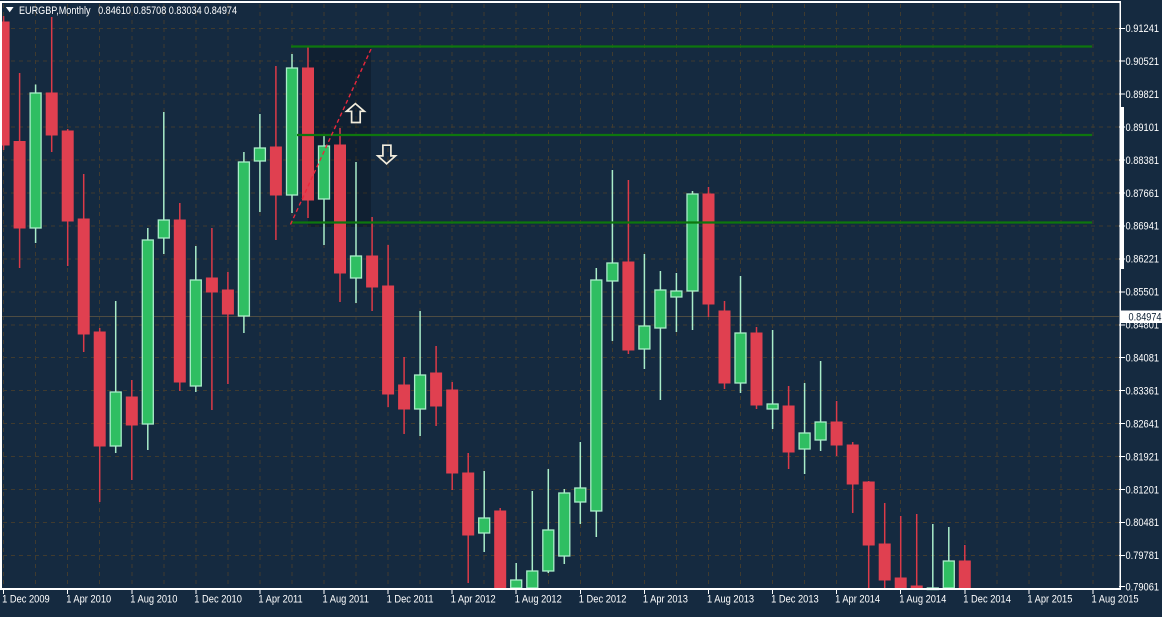  I want to click on svg-text: 0.85501, so click(1143, 293).